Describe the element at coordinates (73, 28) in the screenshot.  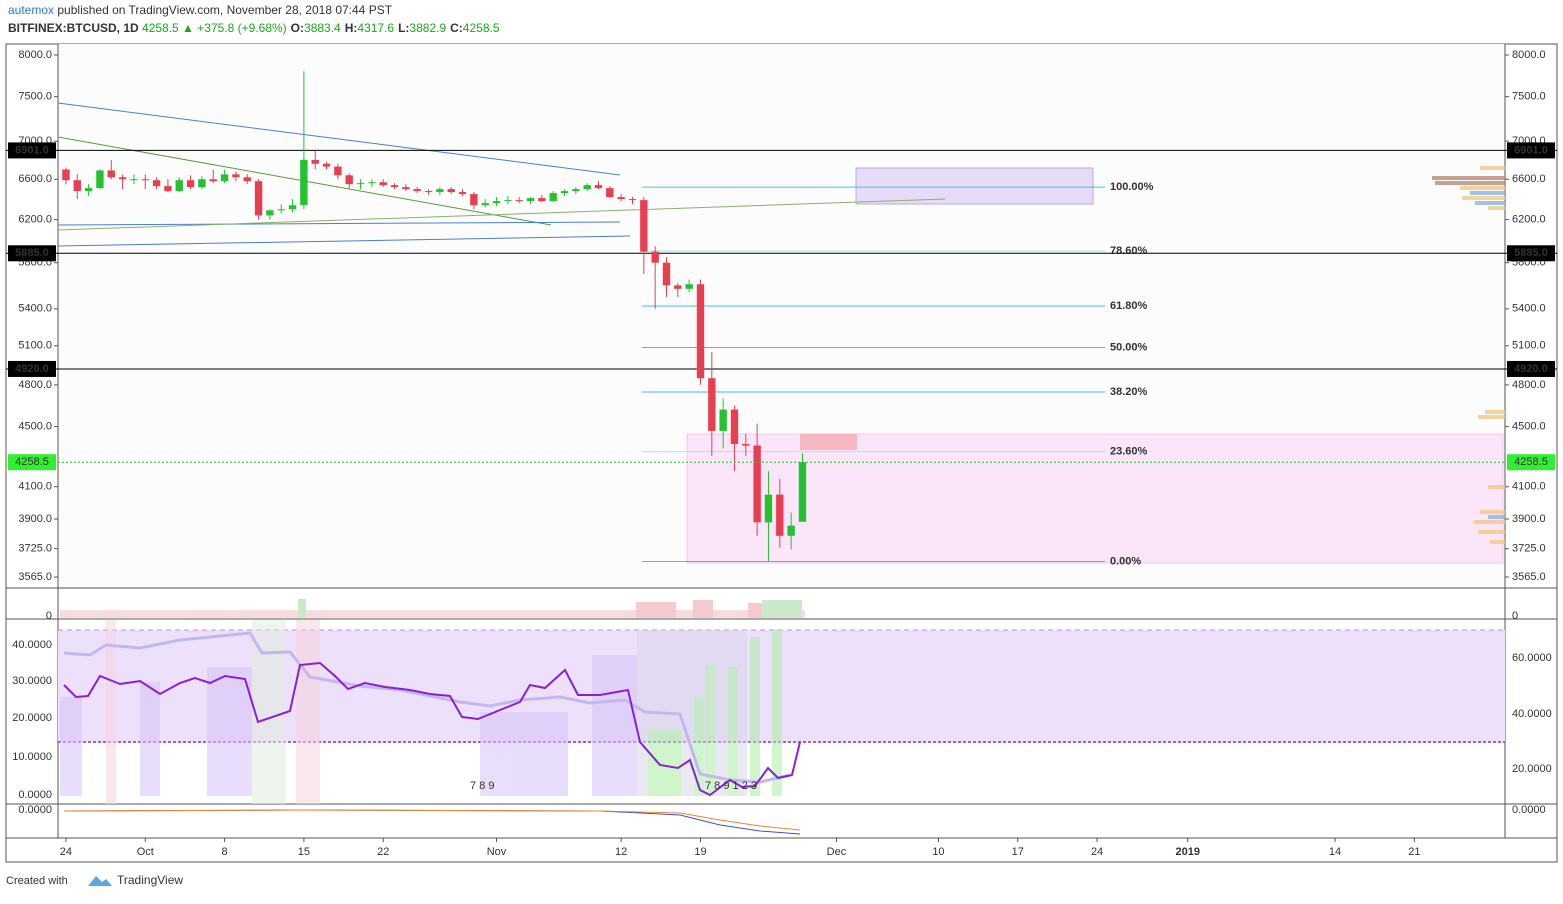
I see `symbol: BITFINEX:BTCUSD, 1D` at that location.